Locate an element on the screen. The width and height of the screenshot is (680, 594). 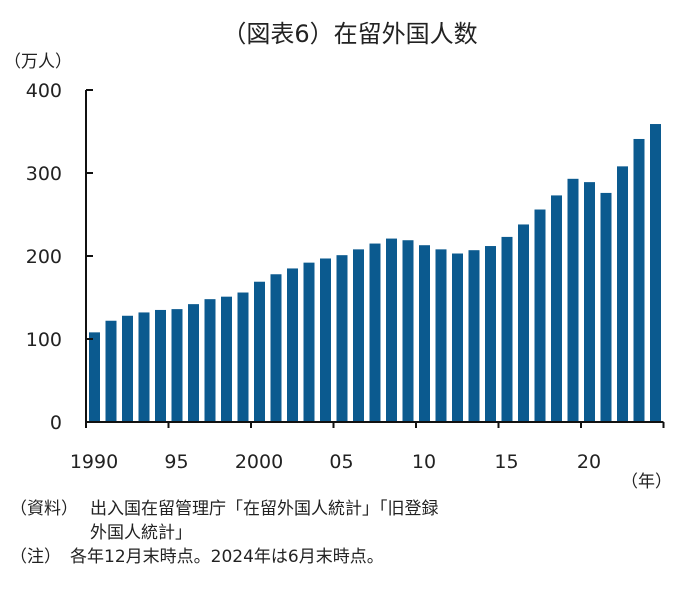
x-tick-label: 2000 is located at coordinates (259, 462).